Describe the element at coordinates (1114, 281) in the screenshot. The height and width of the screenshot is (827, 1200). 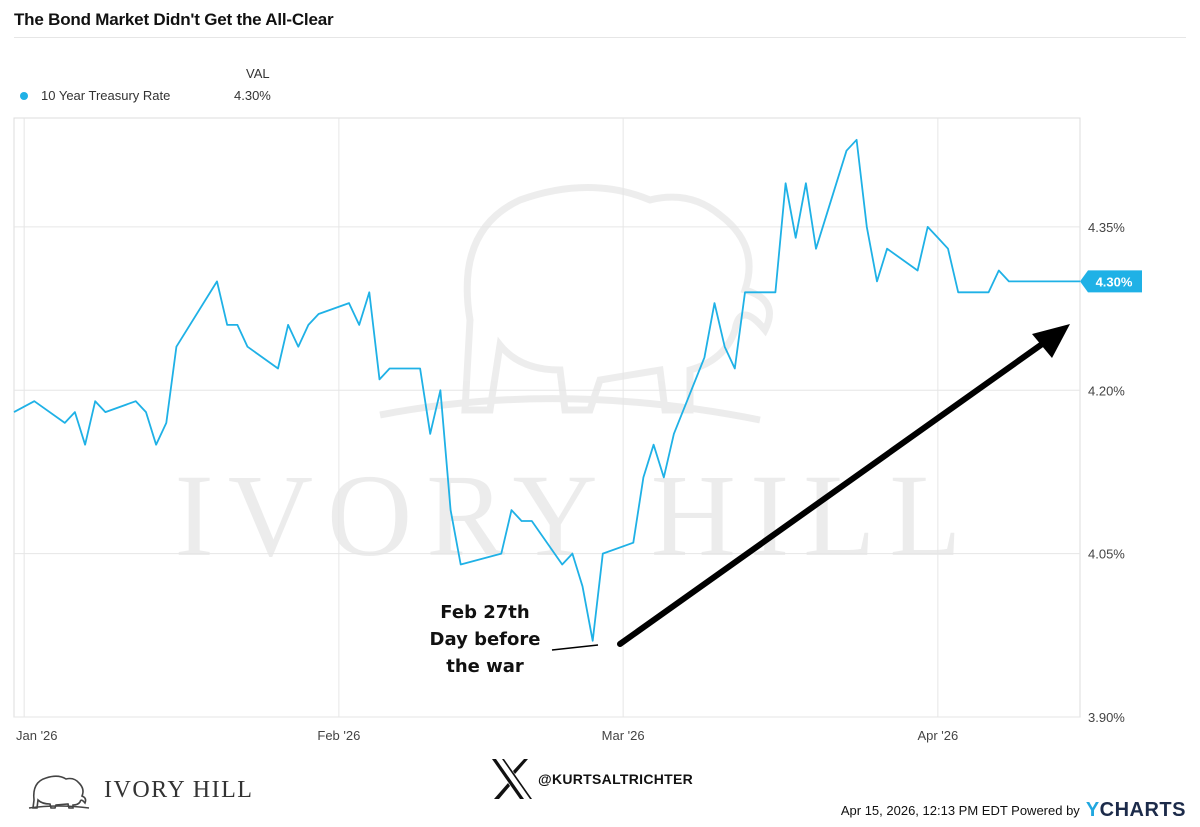
I see `last-value-label: 4.30%` at that location.